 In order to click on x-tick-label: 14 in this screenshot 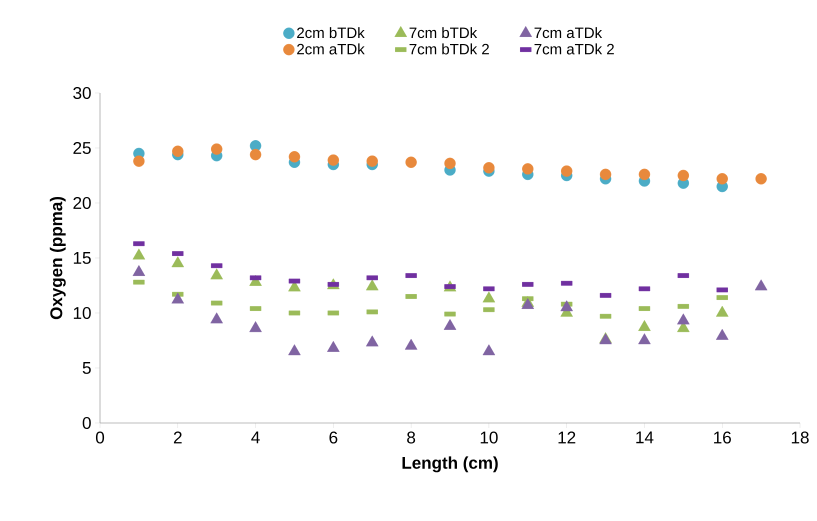, I will do `click(645, 438)`.